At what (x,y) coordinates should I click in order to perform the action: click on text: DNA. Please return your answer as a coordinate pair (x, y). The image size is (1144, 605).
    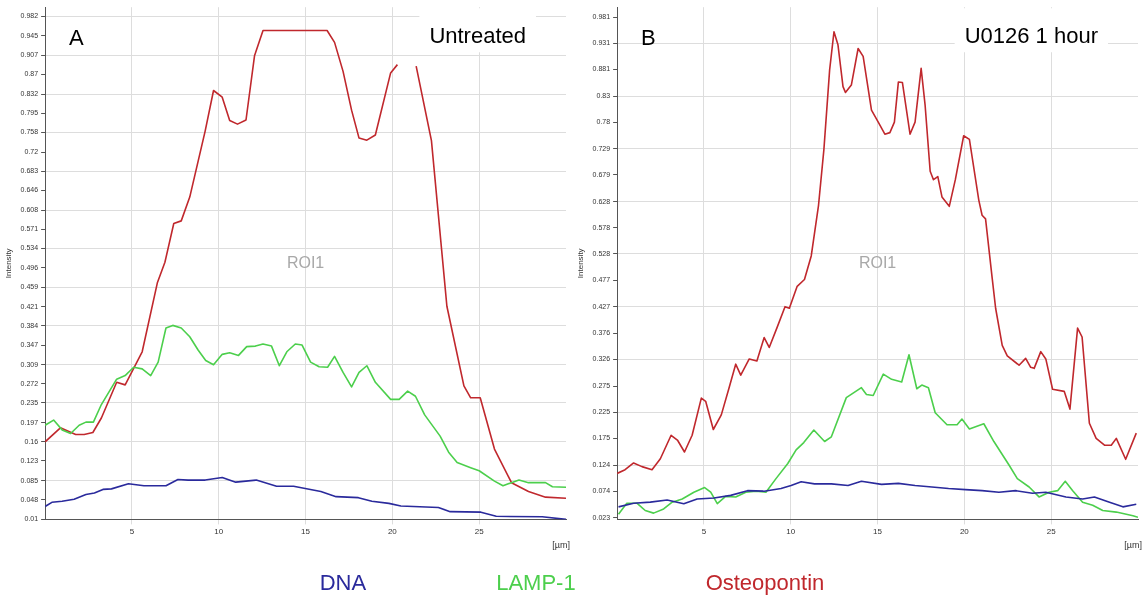
    Looking at the image, I should click on (343, 583).